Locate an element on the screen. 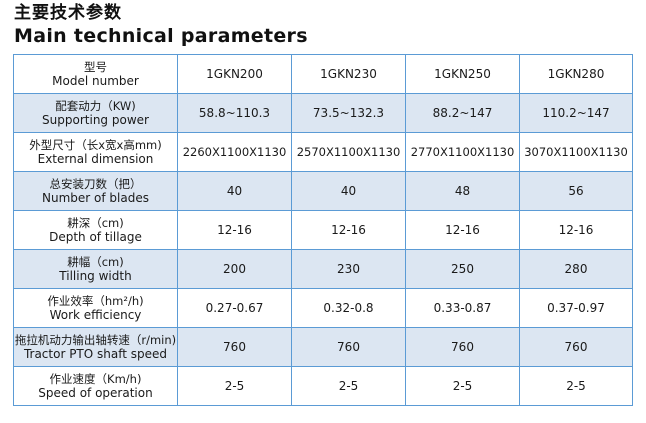  row-label-chinese: 耕深（cm) is located at coordinates (95, 222).